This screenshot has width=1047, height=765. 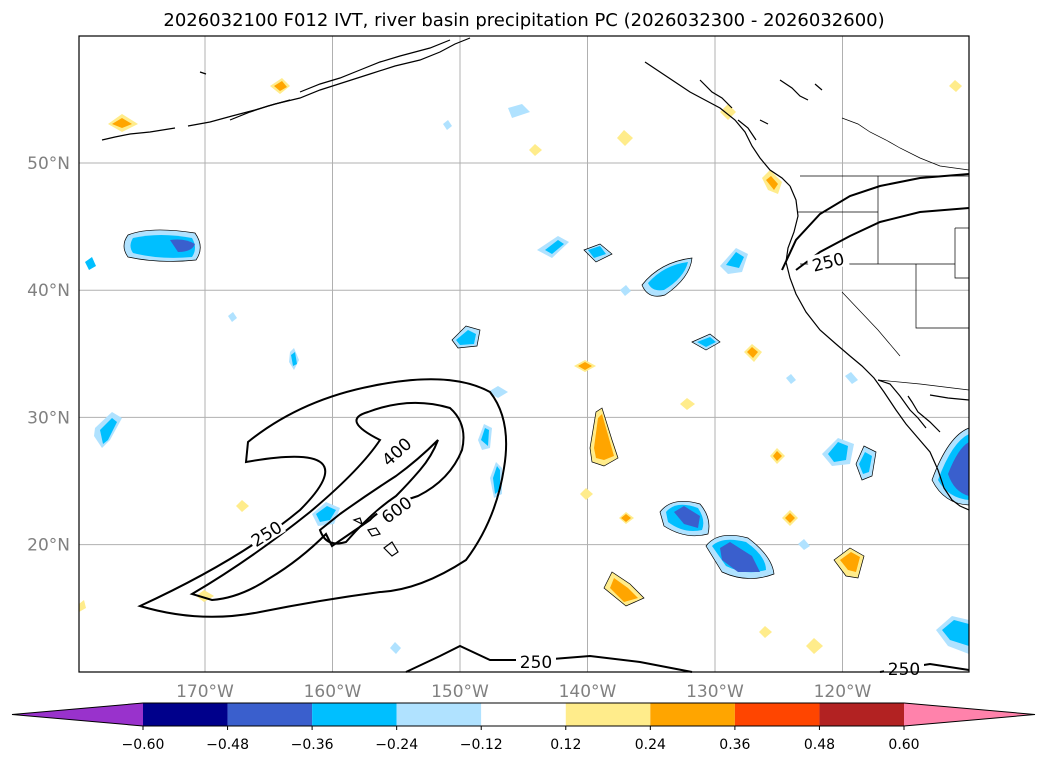 What do you see at coordinates (48, 291) in the screenshot?
I see `lat-tick-label: 40°N` at bounding box center [48, 291].